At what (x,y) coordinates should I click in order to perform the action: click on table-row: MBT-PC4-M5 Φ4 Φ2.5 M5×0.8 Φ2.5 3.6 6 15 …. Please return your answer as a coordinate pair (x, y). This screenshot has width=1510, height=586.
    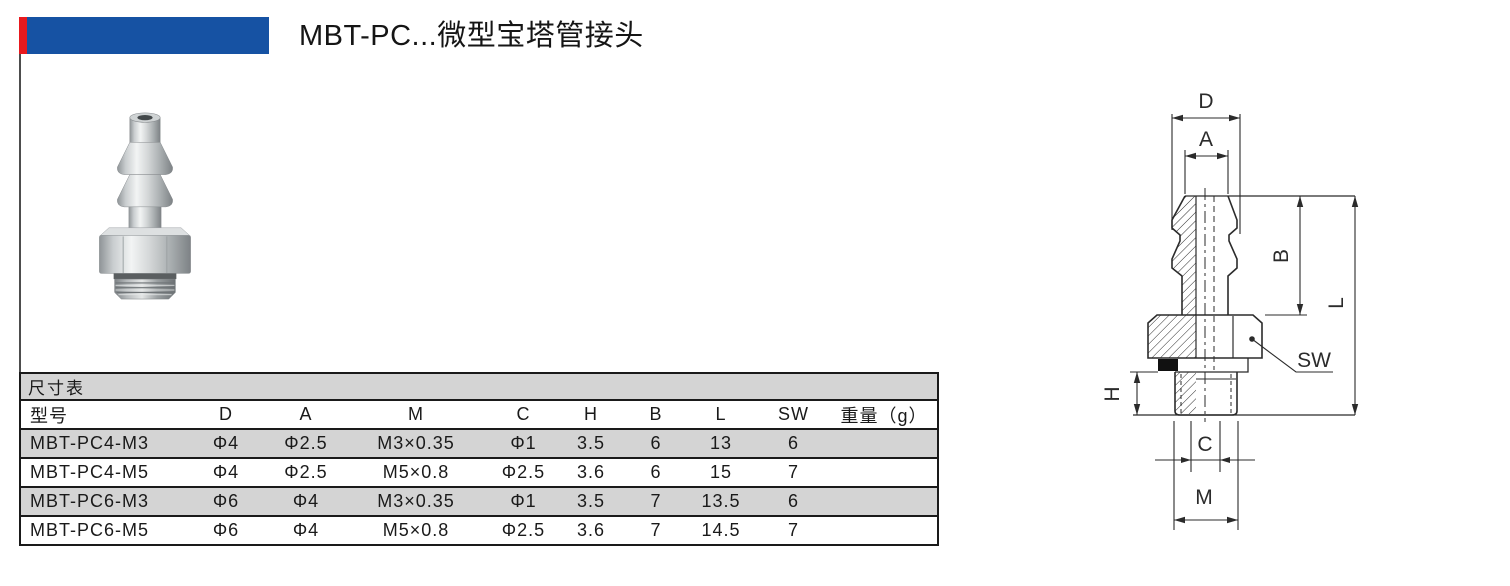
    Looking at the image, I should click on (479, 472).